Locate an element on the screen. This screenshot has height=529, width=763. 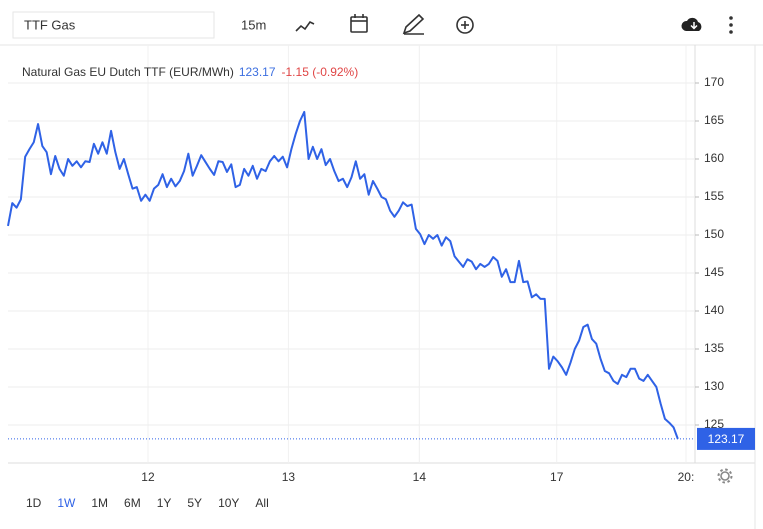
legend-title: Natural Gas EU Dutch TTF (EUR/MWh) is located at coordinates (128, 72).